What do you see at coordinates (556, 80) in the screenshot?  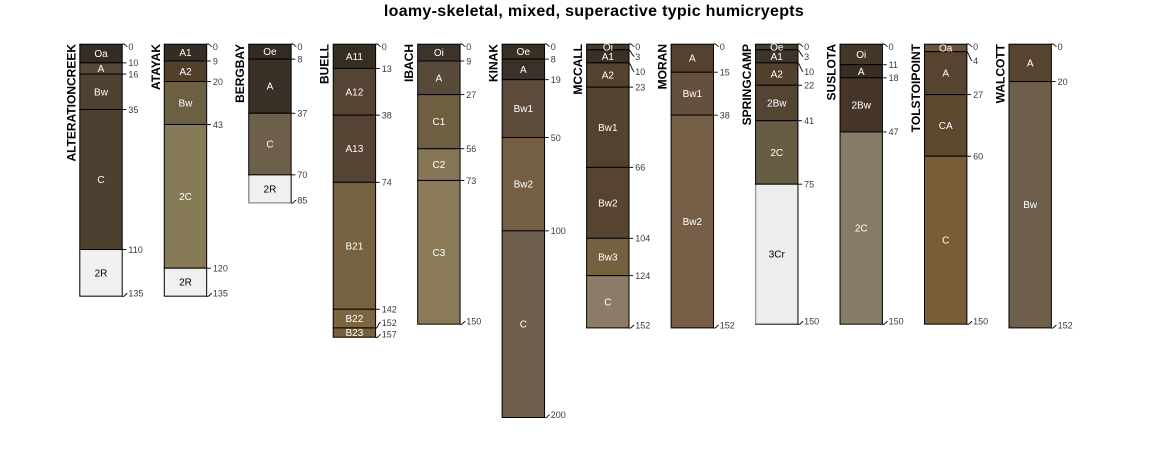 I see `svg-text: 19` at bounding box center [556, 80].